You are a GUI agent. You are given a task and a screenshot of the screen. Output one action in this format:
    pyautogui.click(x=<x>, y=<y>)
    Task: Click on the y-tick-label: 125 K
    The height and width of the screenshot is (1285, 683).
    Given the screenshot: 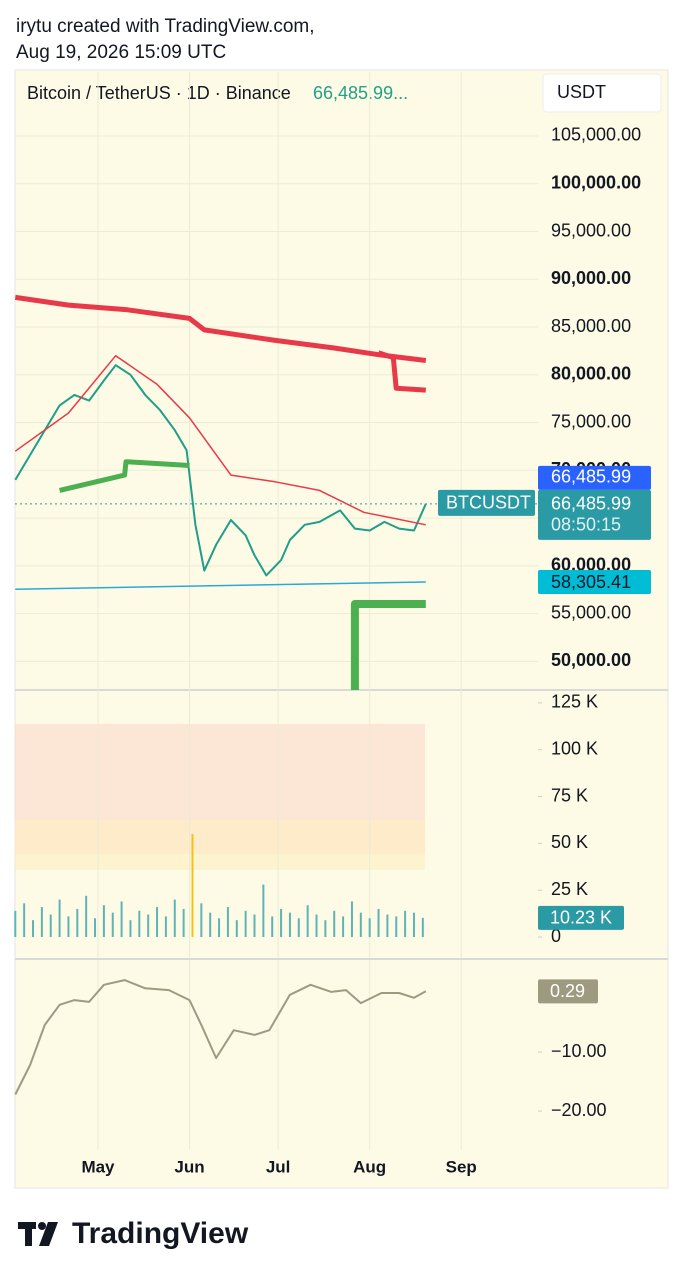 What is the action you would take?
    pyautogui.click(x=574, y=702)
    